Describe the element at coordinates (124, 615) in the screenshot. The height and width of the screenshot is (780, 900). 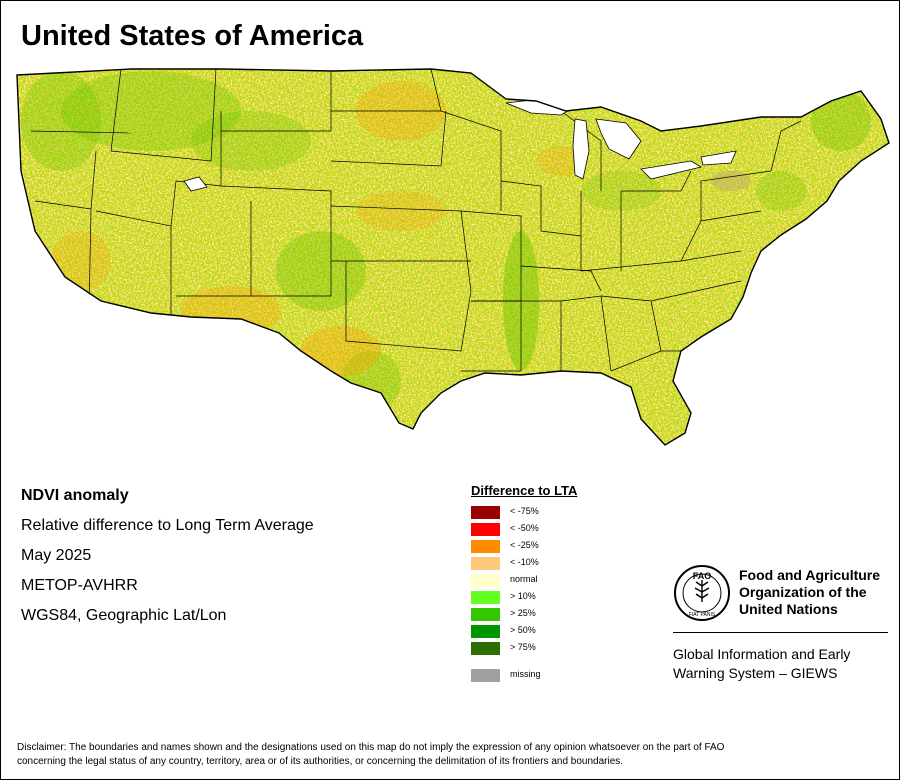
I see `product-projection: WGS84, Geographic Lat/Lon` at that location.